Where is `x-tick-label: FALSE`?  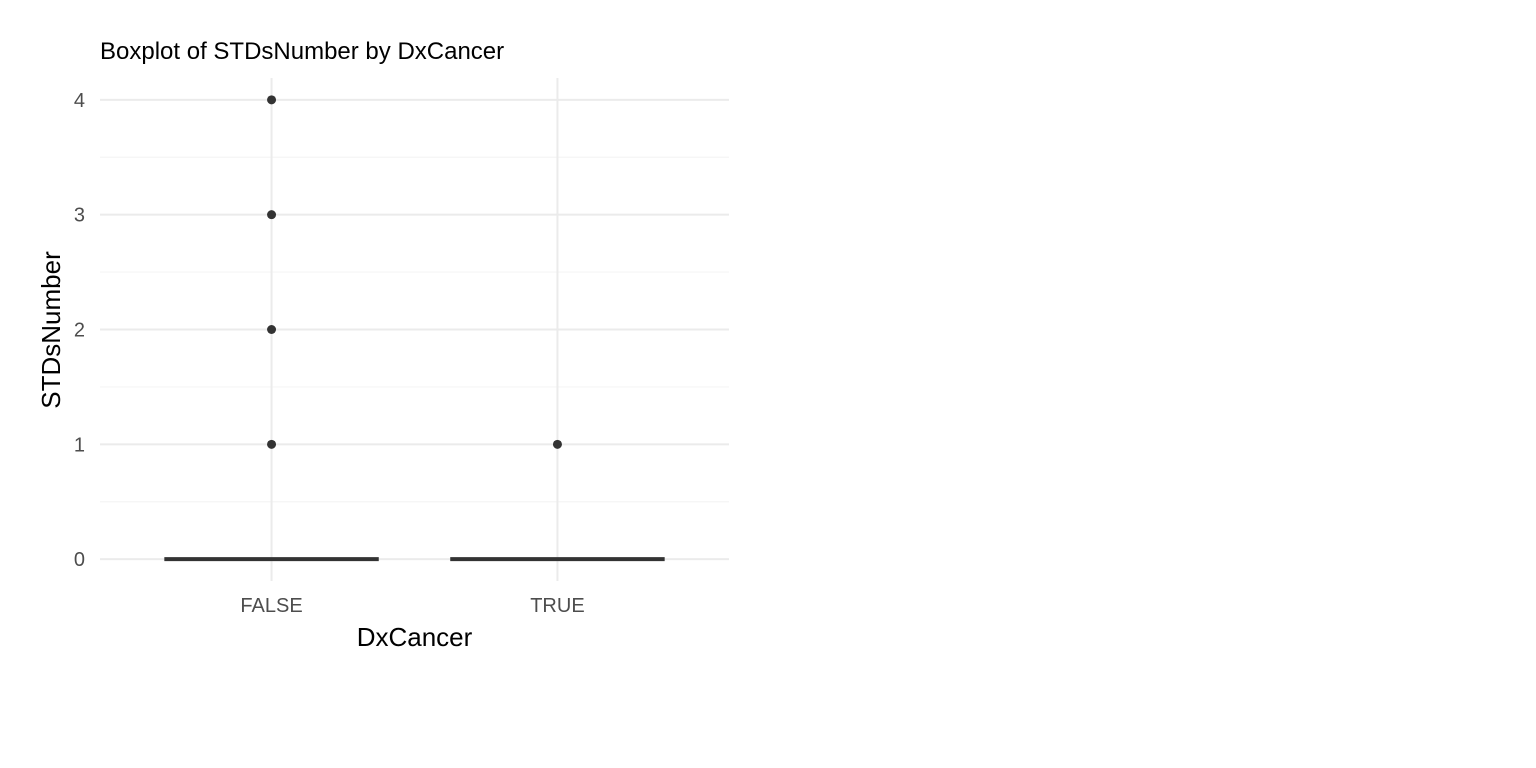
x-tick-label: FALSE is located at coordinates (271, 606).